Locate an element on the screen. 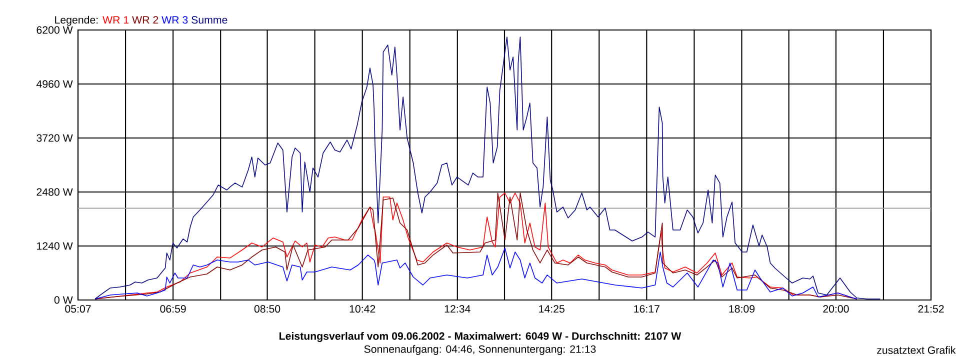  line-series is located at coordinates (476, 274).